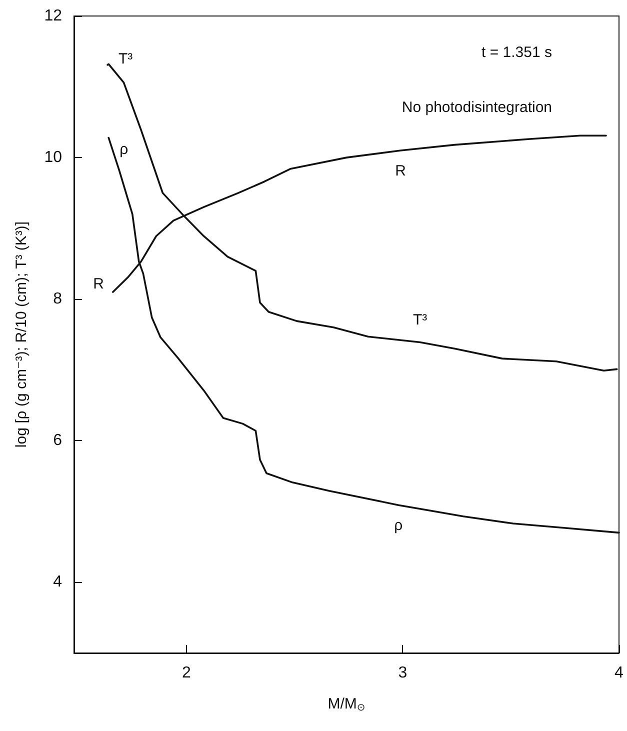 The height and width of the screenshot is (731, 627). I want to click on x-tick-label: 4, so click(619, 673).